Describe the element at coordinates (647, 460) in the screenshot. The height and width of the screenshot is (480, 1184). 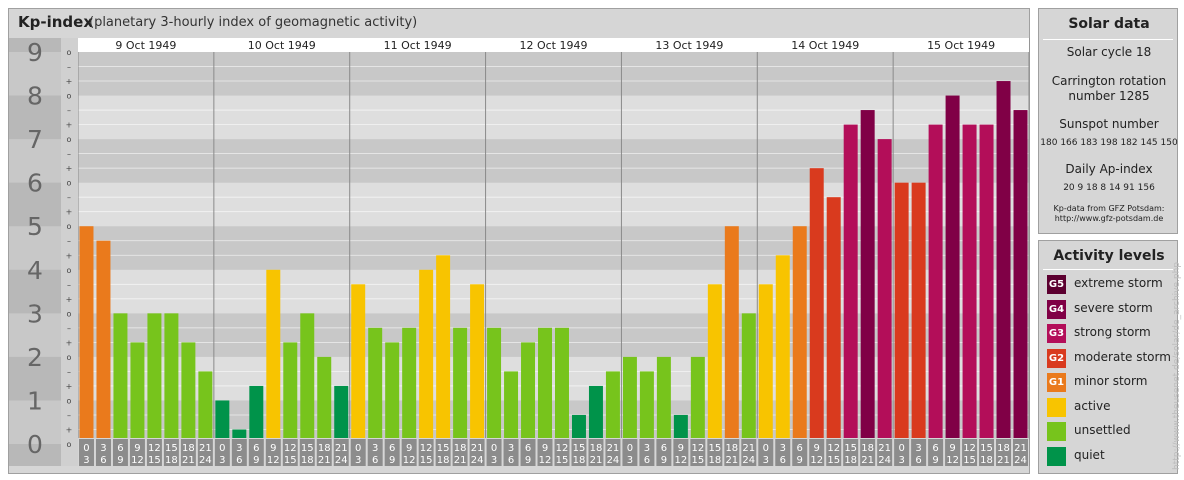
I see `interval-end-label: 6` at that location.